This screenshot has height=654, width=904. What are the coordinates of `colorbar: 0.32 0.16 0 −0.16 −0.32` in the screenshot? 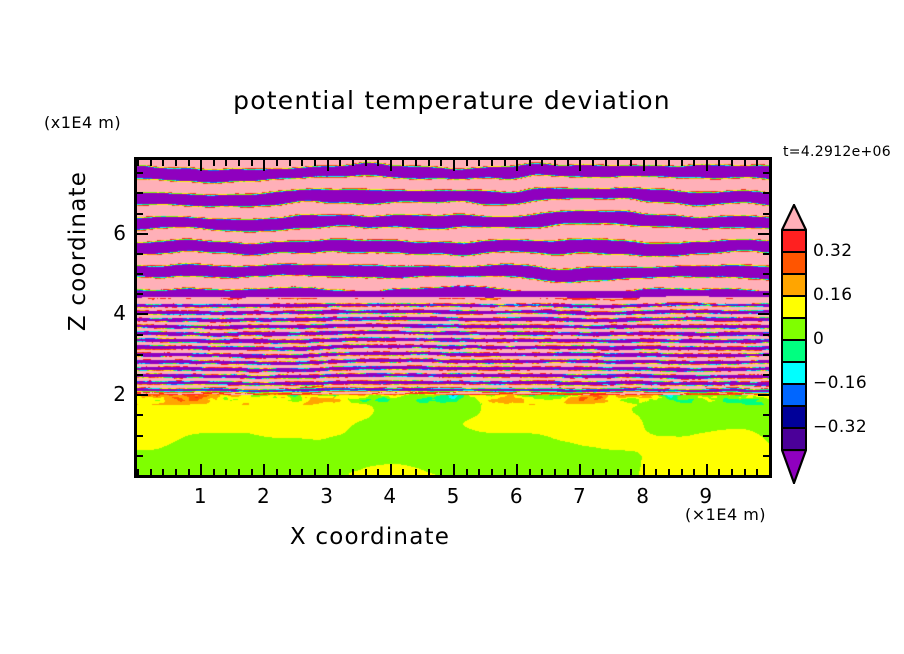 It's located at (823, 353).